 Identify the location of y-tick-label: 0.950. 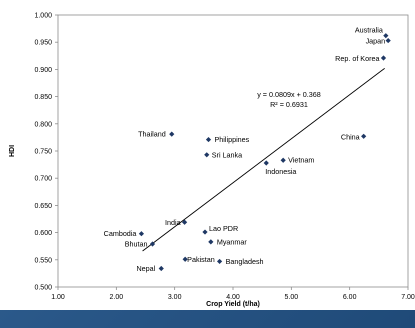
(43, 43).